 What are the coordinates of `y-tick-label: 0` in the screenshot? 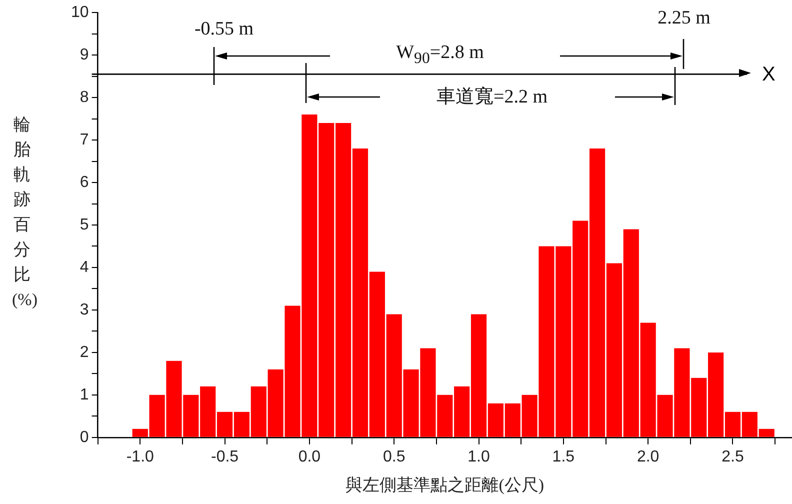 It's located at (84, 437).